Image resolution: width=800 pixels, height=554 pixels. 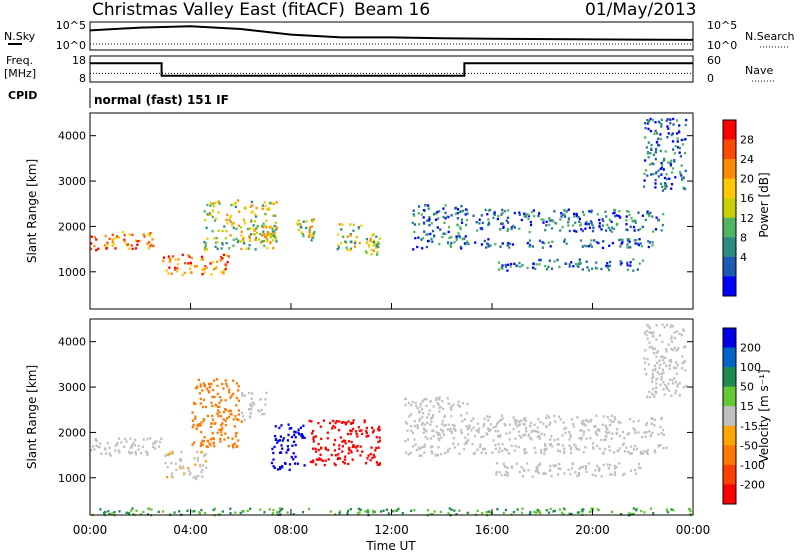 What do you see at coordinates (747, 179) in the screenshot?
I see `colorbar-tick-label: 20` at bounding box center [747, 179].